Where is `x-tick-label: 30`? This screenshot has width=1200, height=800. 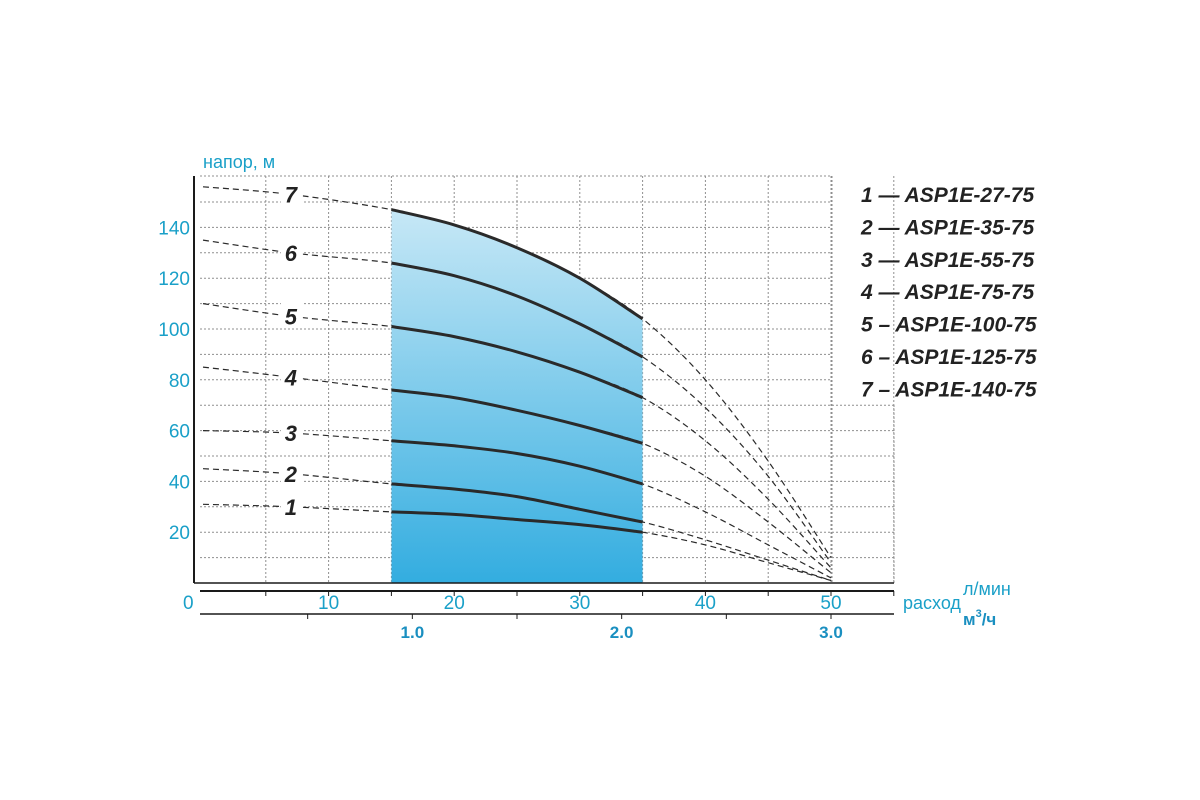 x-tick-label: 30 is located at coordinates (579, 603).